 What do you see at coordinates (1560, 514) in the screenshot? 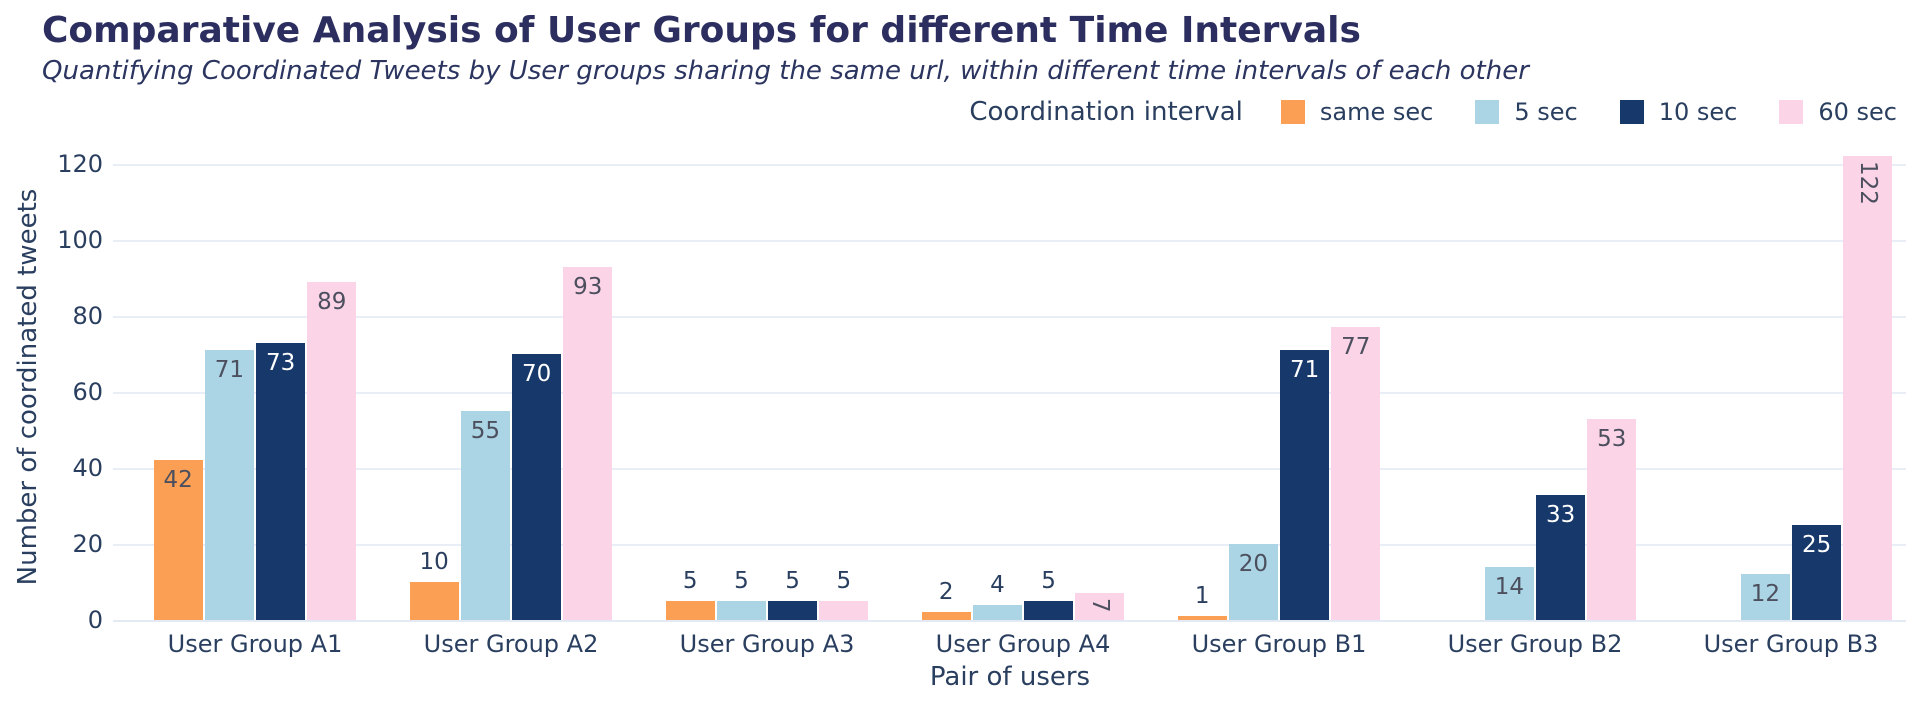
I see `bar-value-label: 33` at bounding box center [1560, 514].